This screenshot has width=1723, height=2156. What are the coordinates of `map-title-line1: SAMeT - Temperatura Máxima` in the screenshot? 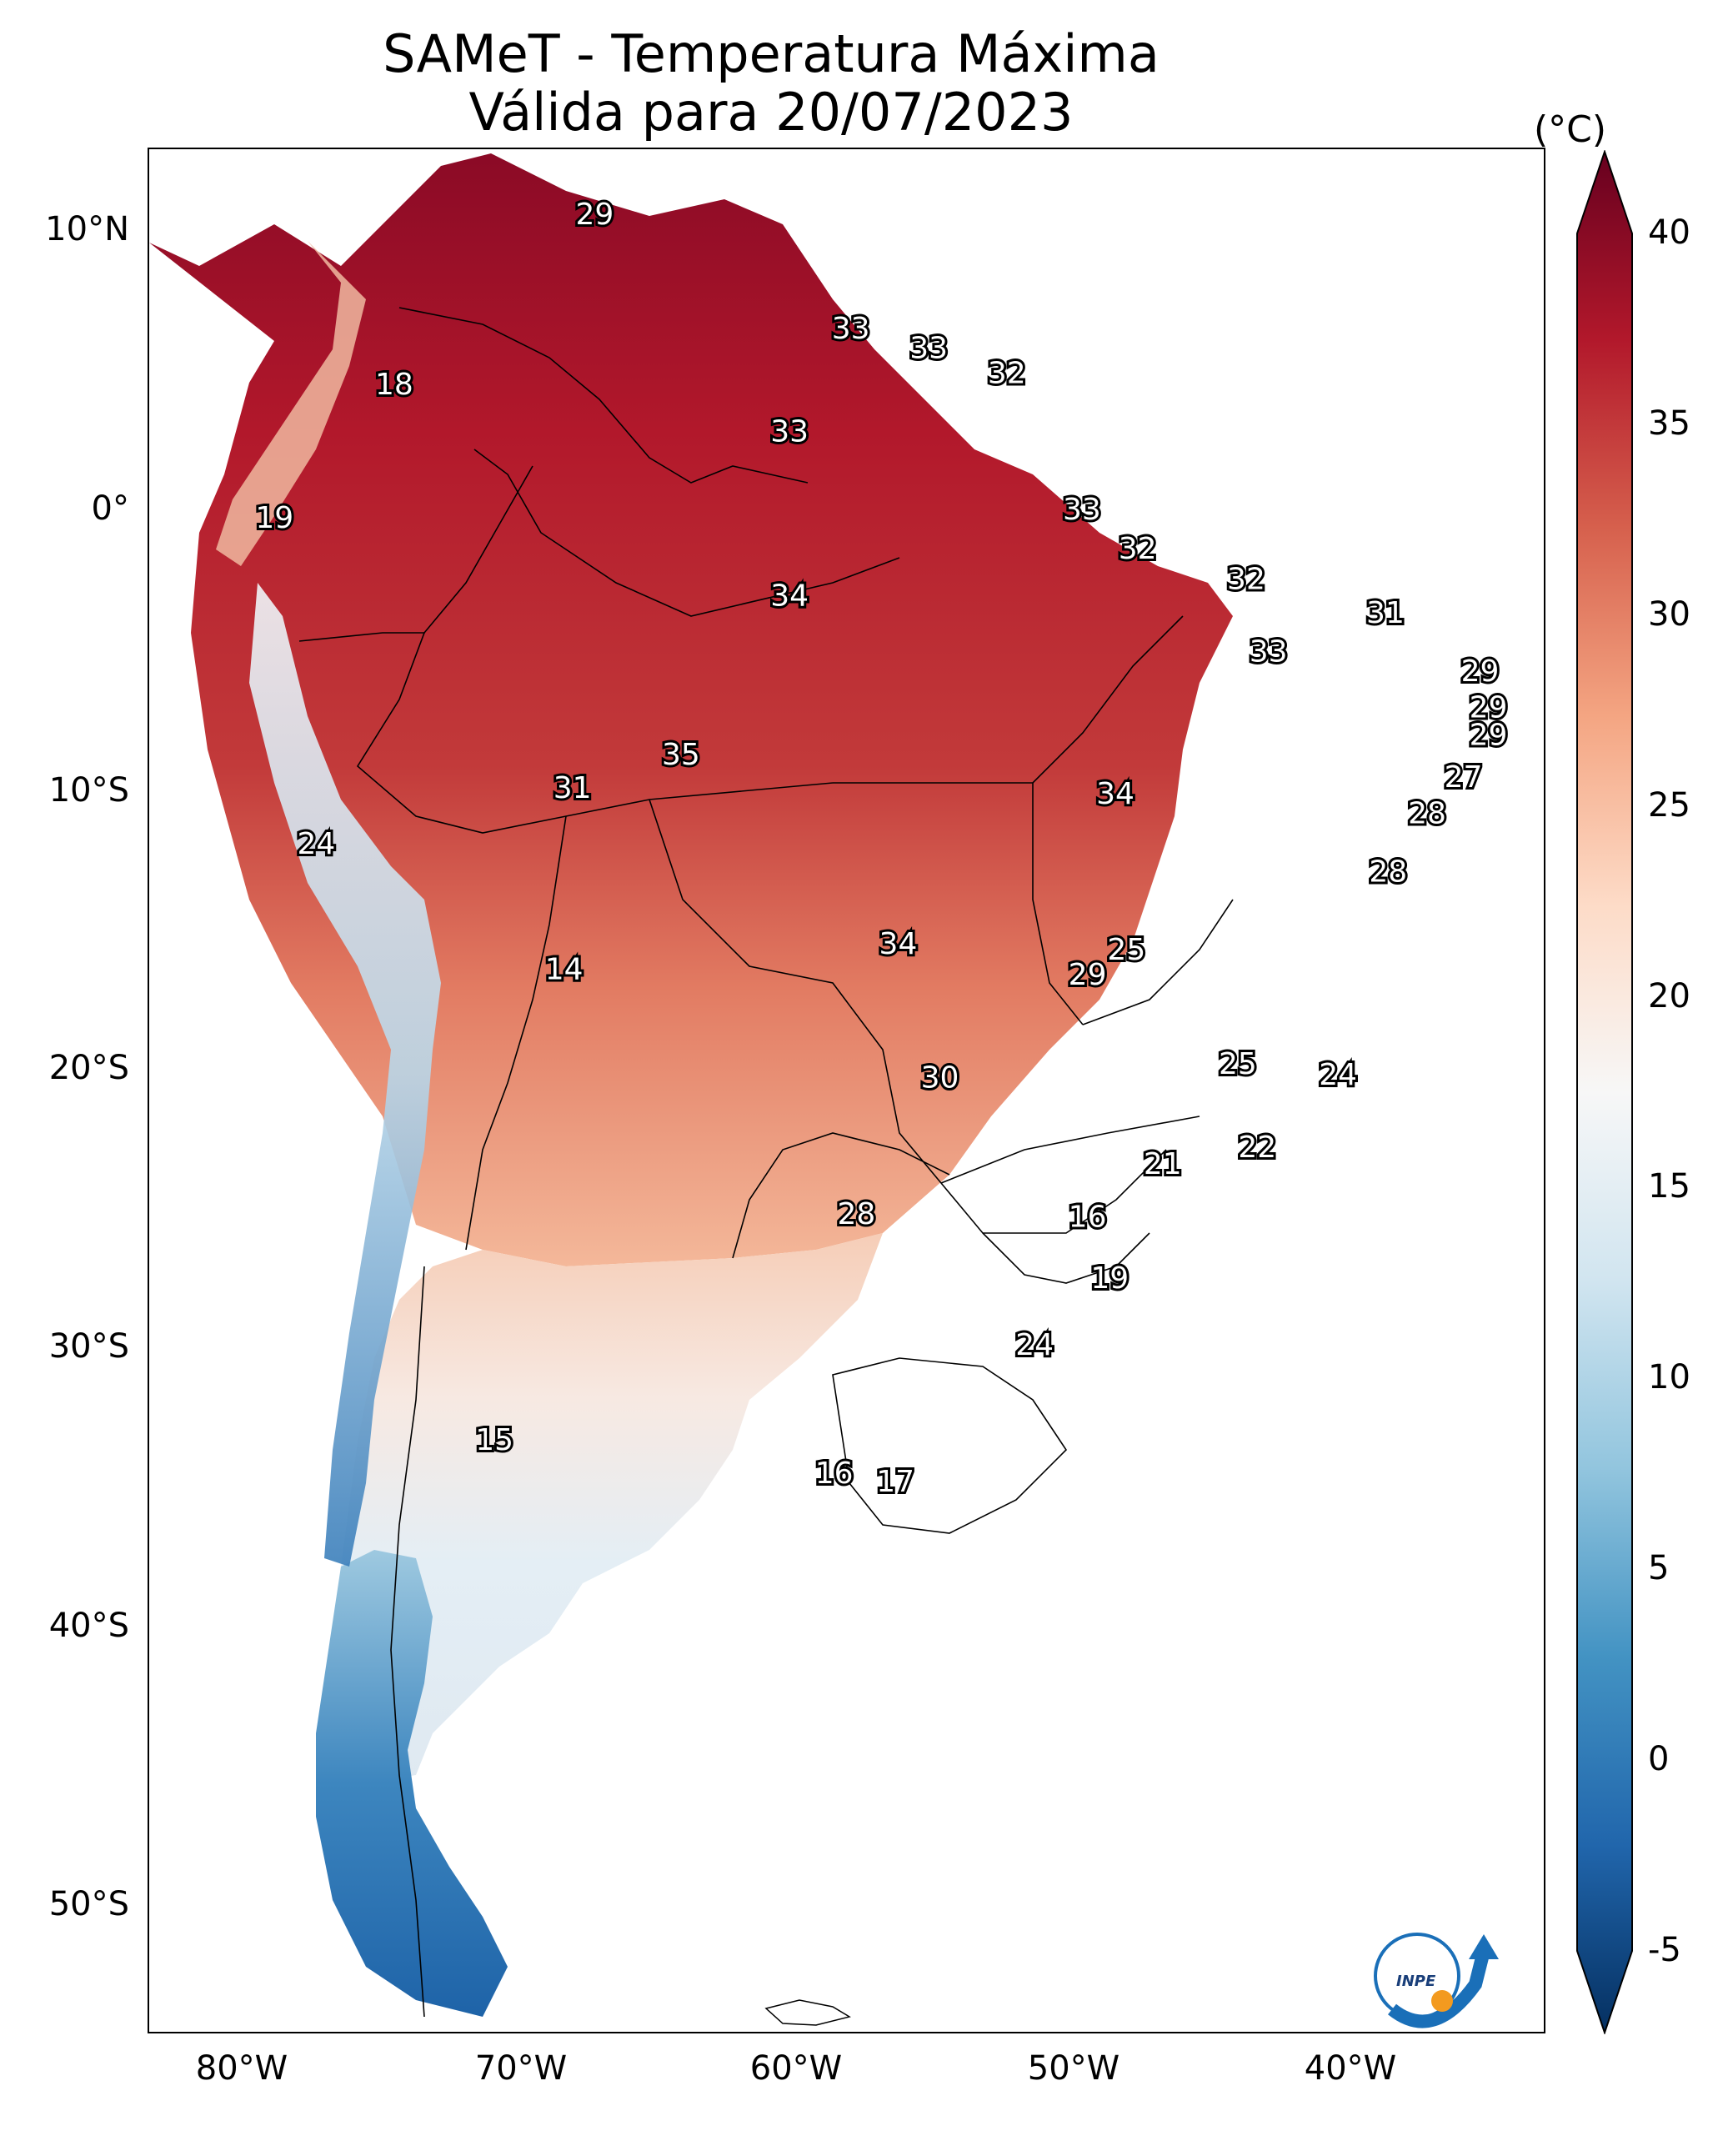 It's located at (771, 53).